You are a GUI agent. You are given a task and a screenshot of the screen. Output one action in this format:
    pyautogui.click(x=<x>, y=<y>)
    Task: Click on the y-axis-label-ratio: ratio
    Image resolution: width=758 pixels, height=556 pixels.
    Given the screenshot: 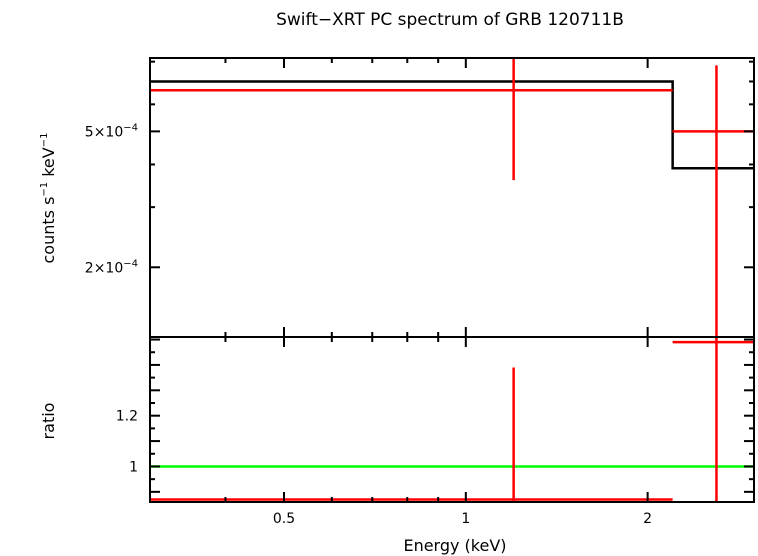 What is the action you would take?
    pyautogui.click(x=48, y=421)
    